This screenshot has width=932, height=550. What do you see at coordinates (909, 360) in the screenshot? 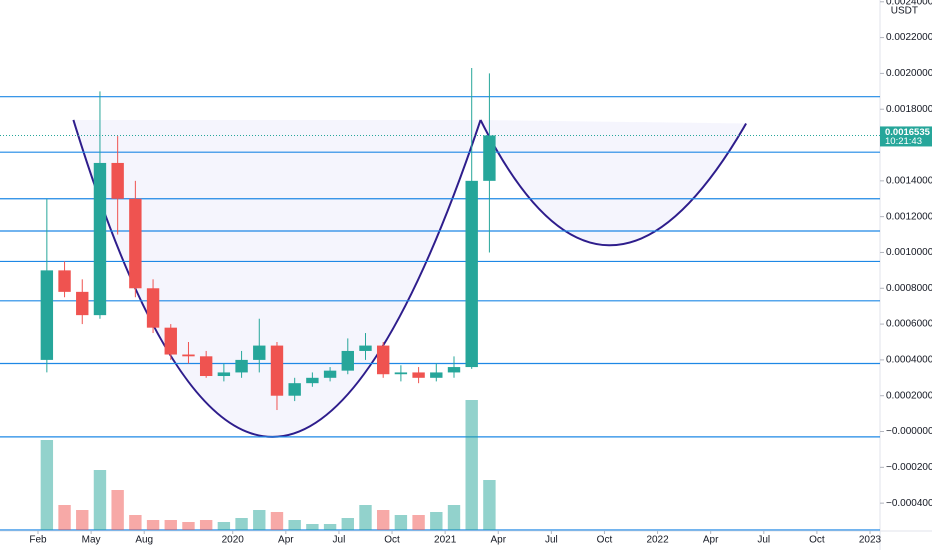
I see `y-tick-label: 0.0004000` at bounding box center [909, 360].